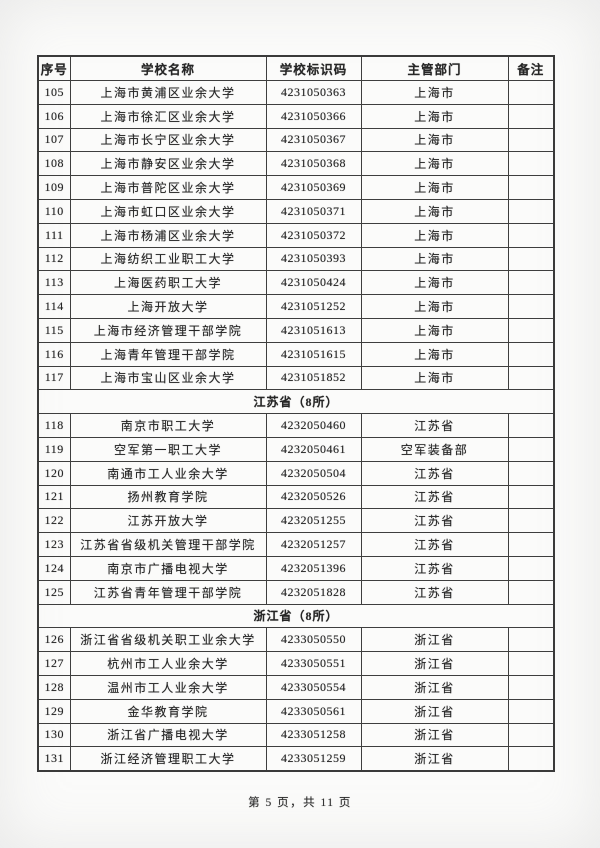 The height and width of the screenshot is (848, 600). What do you see at coordinates (54, 687) in the screenshot?
I see `cell-no: 128` at bounding box center [54, 687].